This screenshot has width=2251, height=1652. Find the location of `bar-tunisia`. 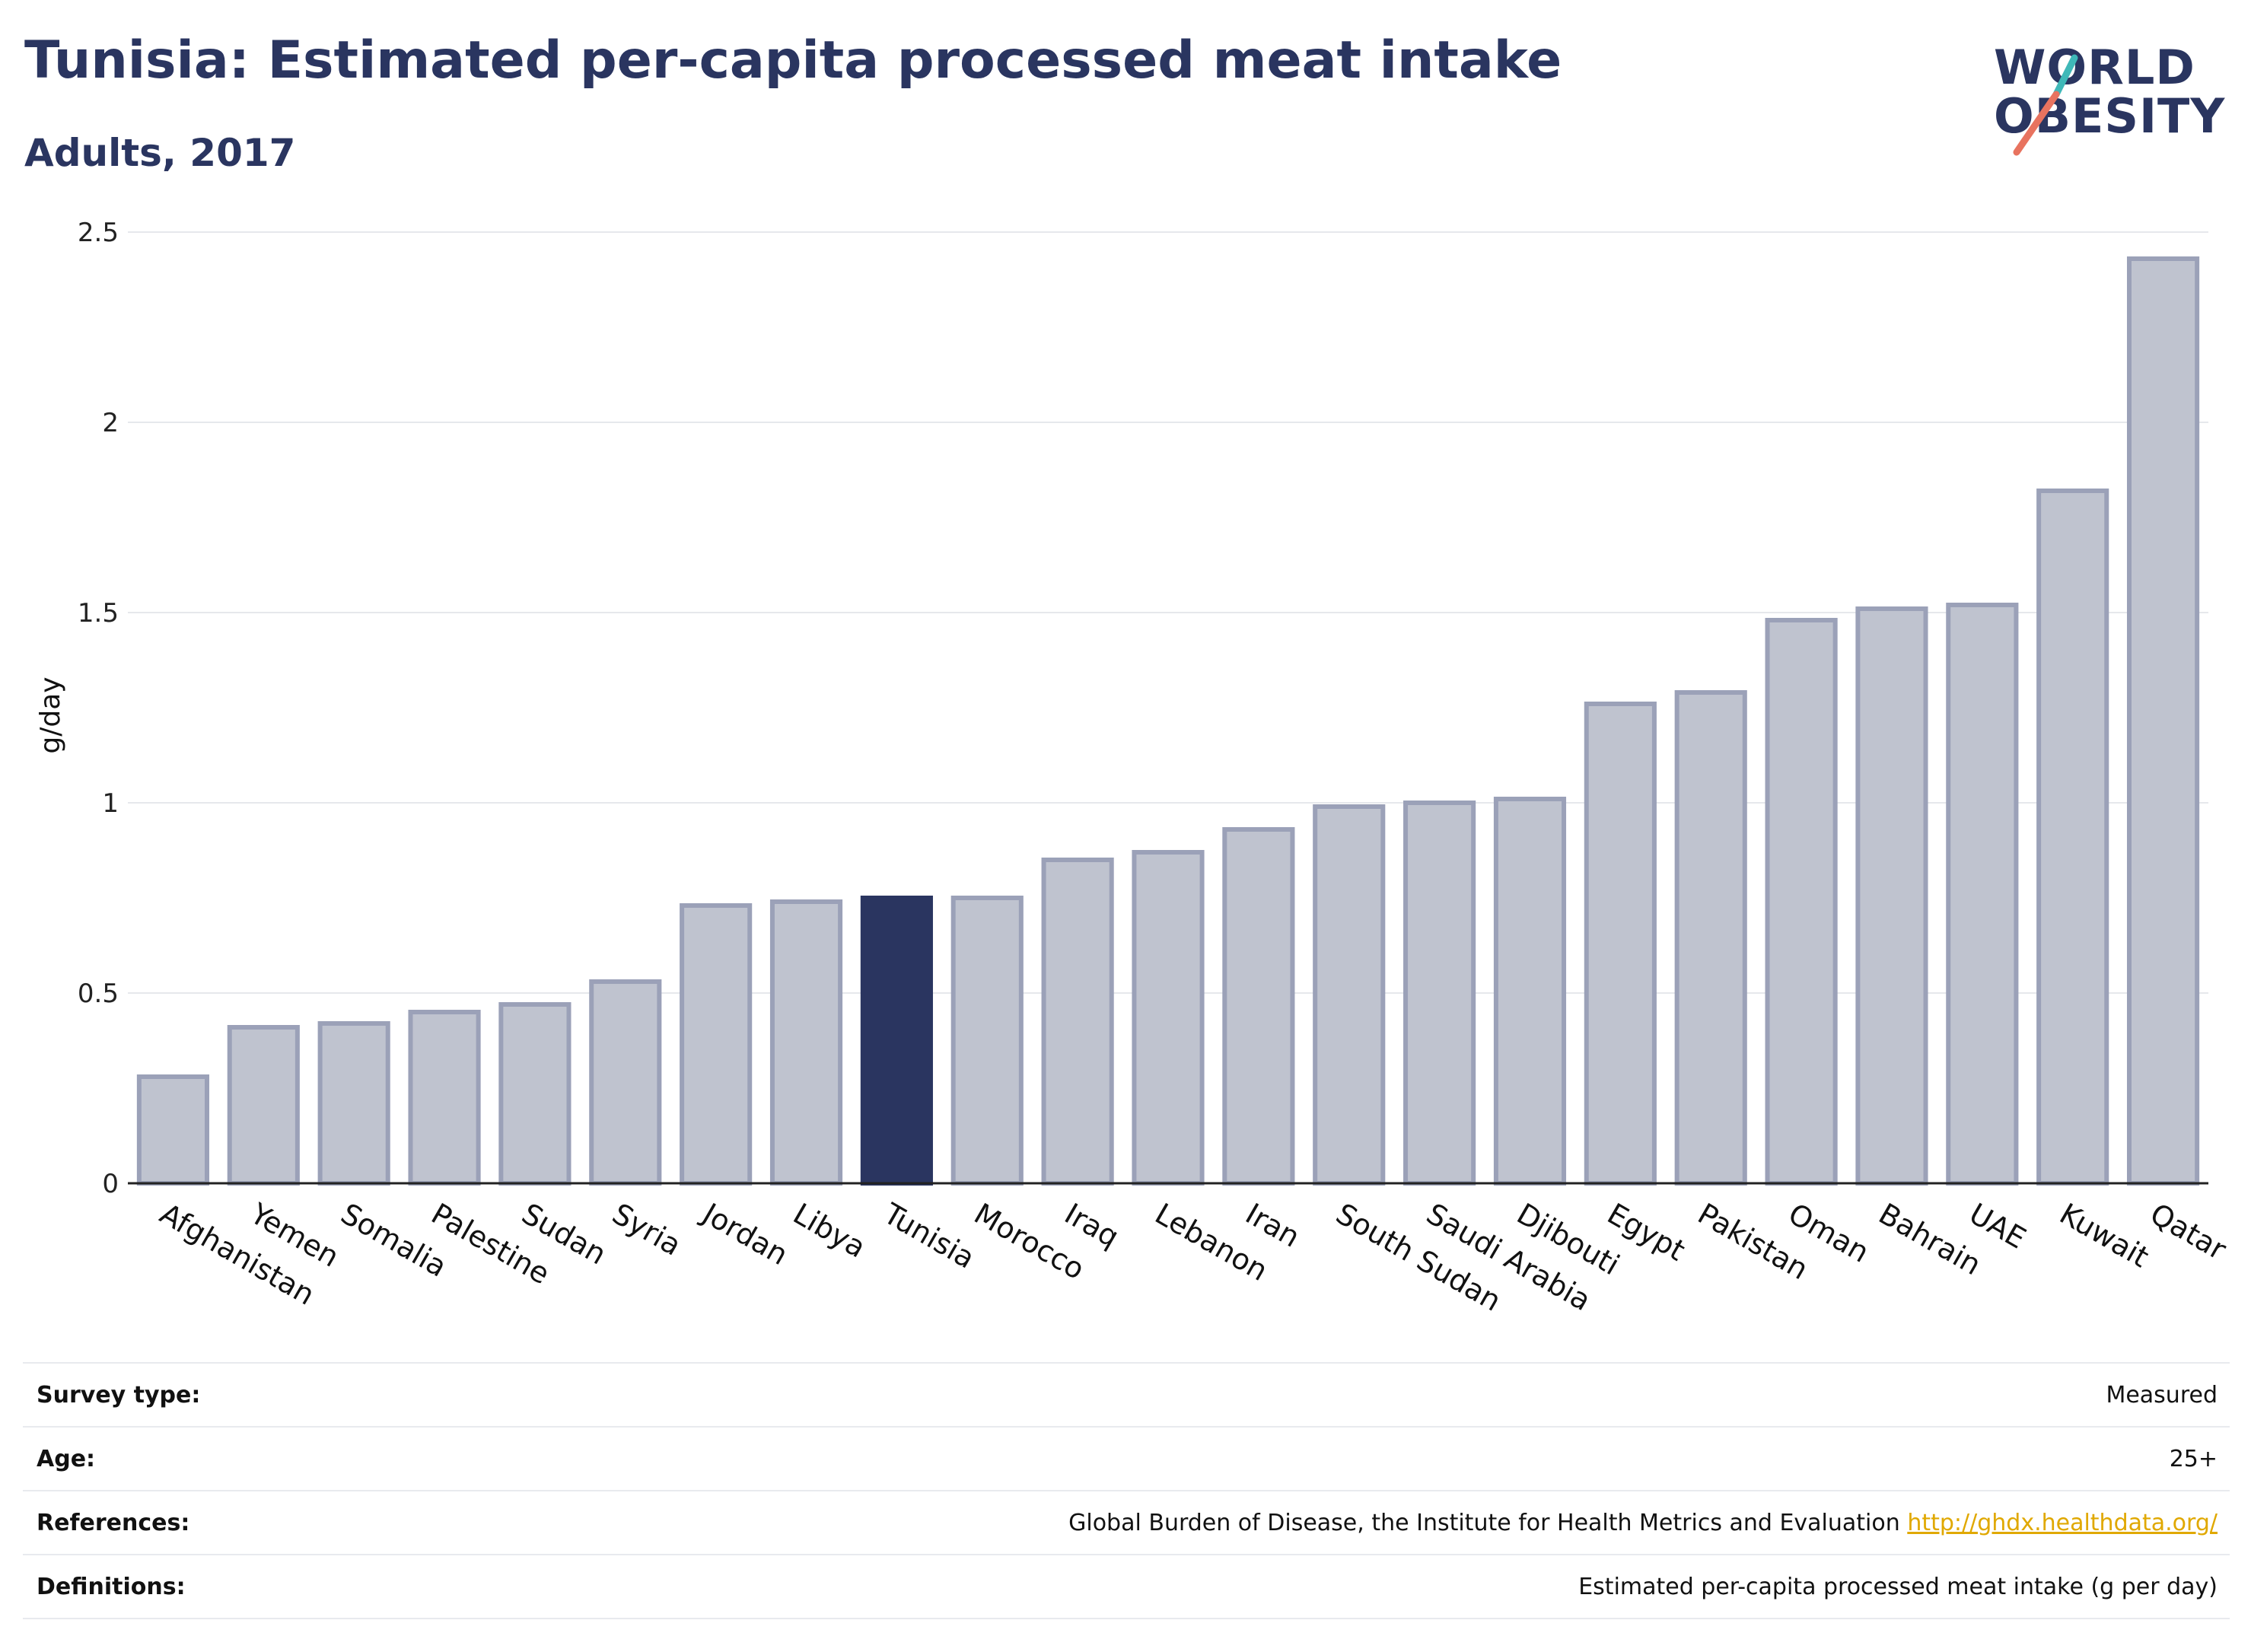

bar-tunisia is located at coordinates (896, 1041).